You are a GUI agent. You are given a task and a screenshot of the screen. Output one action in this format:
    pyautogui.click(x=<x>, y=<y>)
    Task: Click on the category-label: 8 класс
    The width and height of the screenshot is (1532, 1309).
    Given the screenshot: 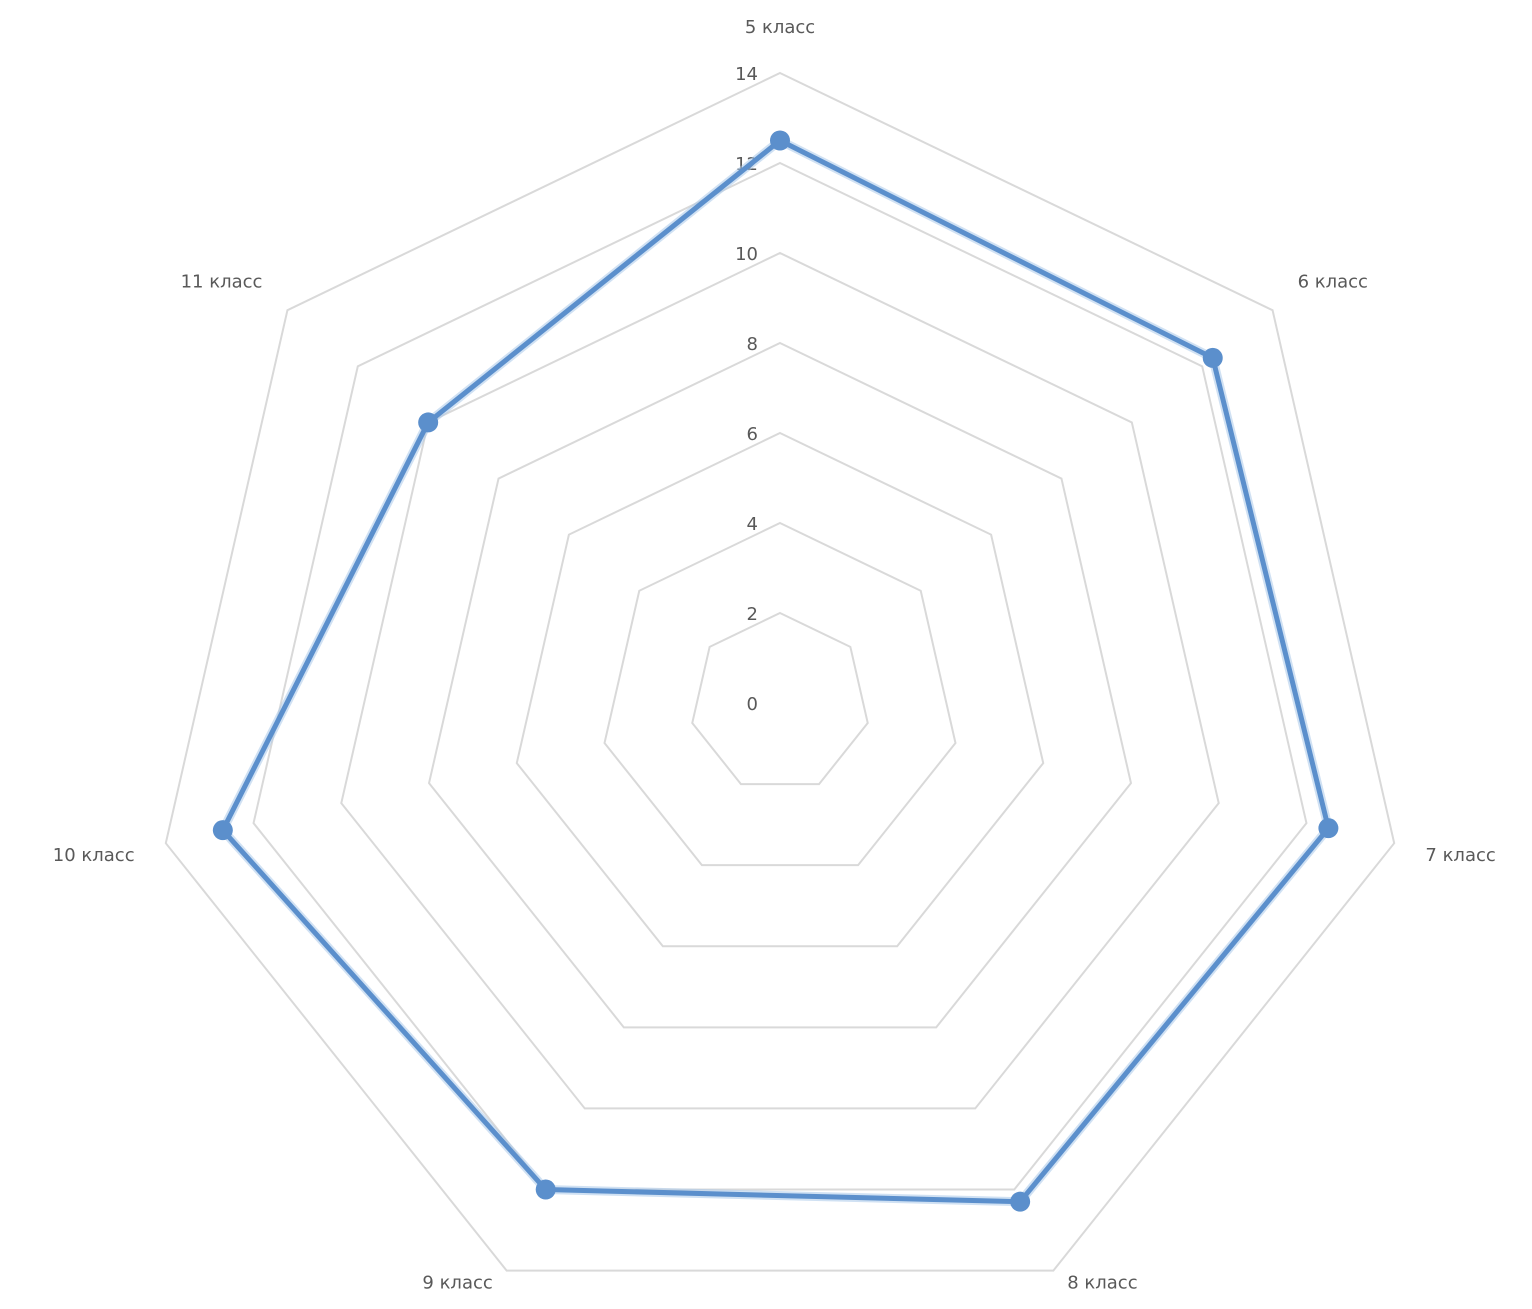 What is the action you would take?
    pyautogui.click(x=1102, y=1282)
    